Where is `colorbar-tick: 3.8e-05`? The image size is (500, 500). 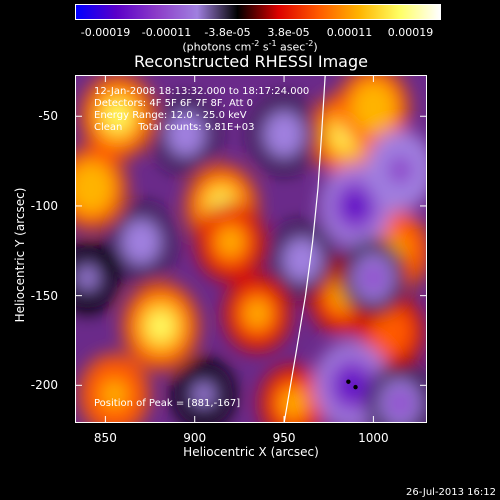 colorbar-tick: 3.8e-05 is located at coordinates (288, 32).